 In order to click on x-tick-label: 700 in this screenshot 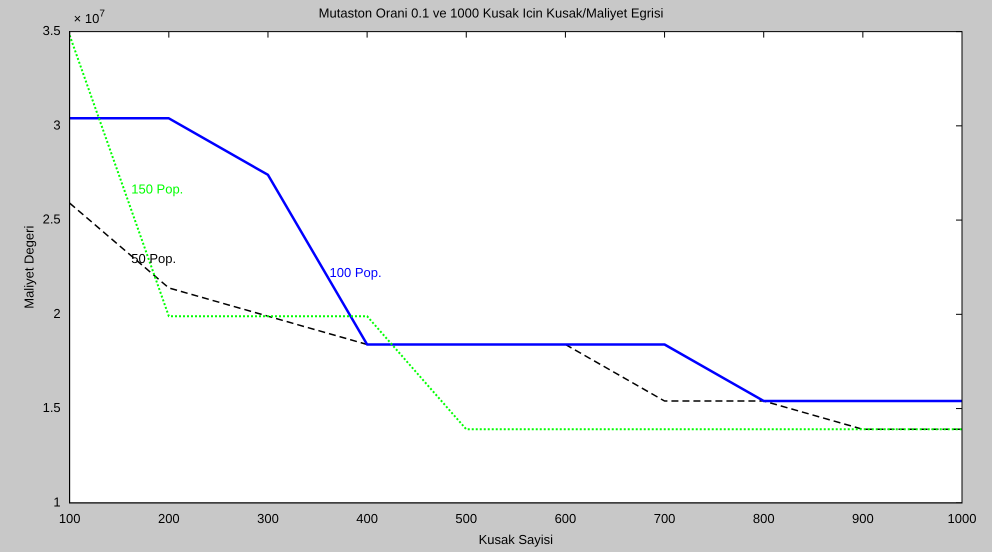, I will do `click(665, 518)`.